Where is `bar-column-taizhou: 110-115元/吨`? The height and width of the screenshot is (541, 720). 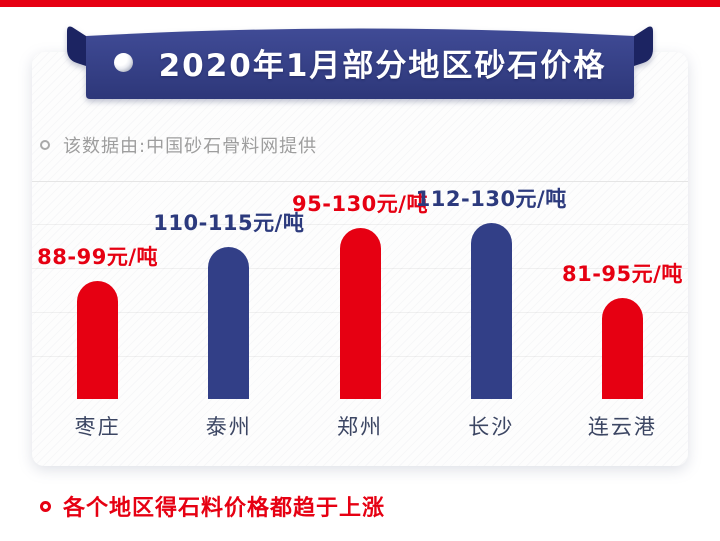
bar-column-taizhou: 110-115元/吨 is located at coordinates (228, 294).